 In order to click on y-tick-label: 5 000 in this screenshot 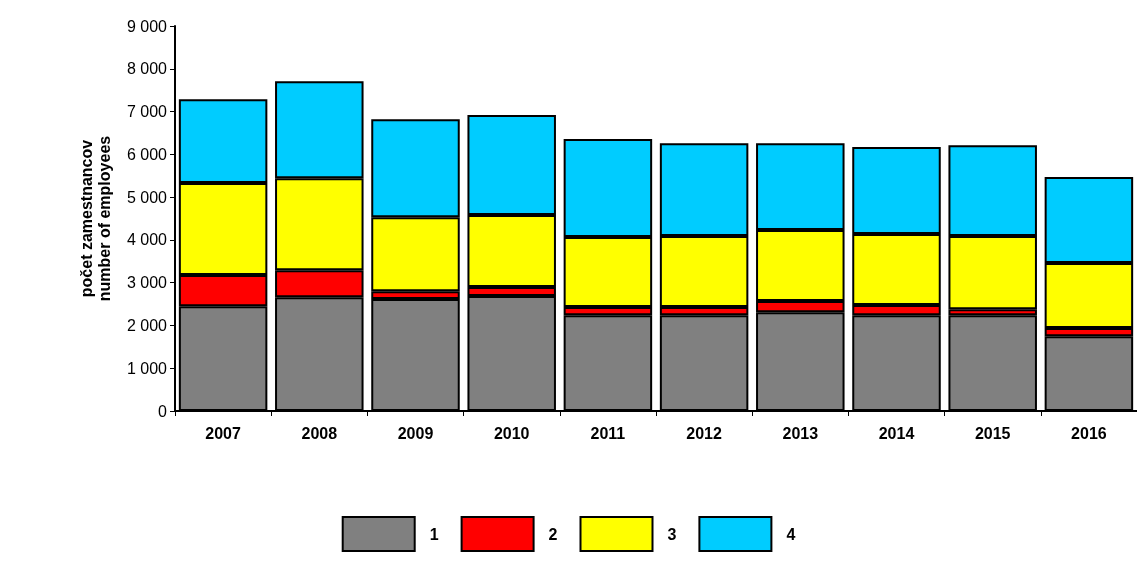, I will do `click(147, 197)`.